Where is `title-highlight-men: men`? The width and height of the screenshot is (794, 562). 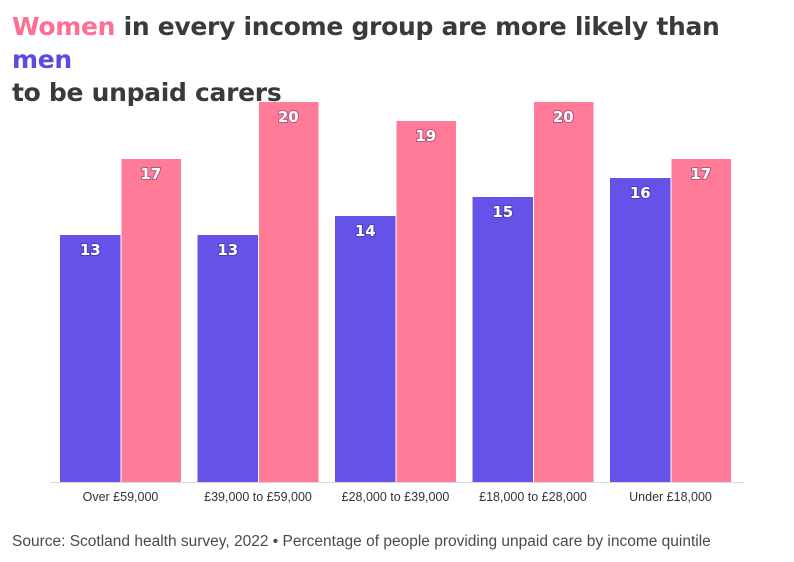 title-highlight-men: men is located at coordinates (42, 59).